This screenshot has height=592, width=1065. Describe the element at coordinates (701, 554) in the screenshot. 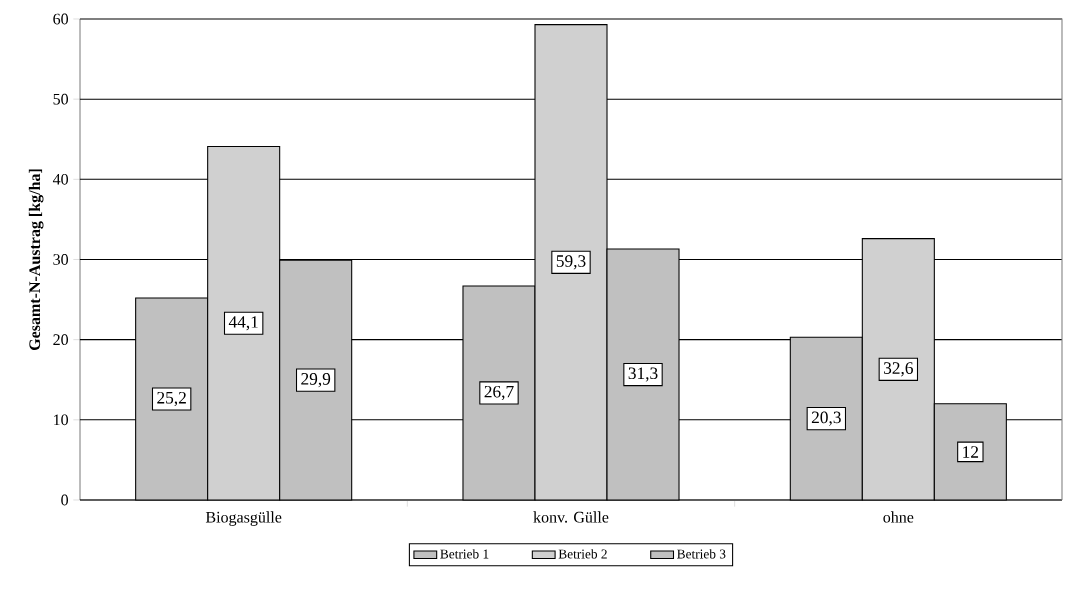

I see `legend-label: Betrieb 3` at that location.